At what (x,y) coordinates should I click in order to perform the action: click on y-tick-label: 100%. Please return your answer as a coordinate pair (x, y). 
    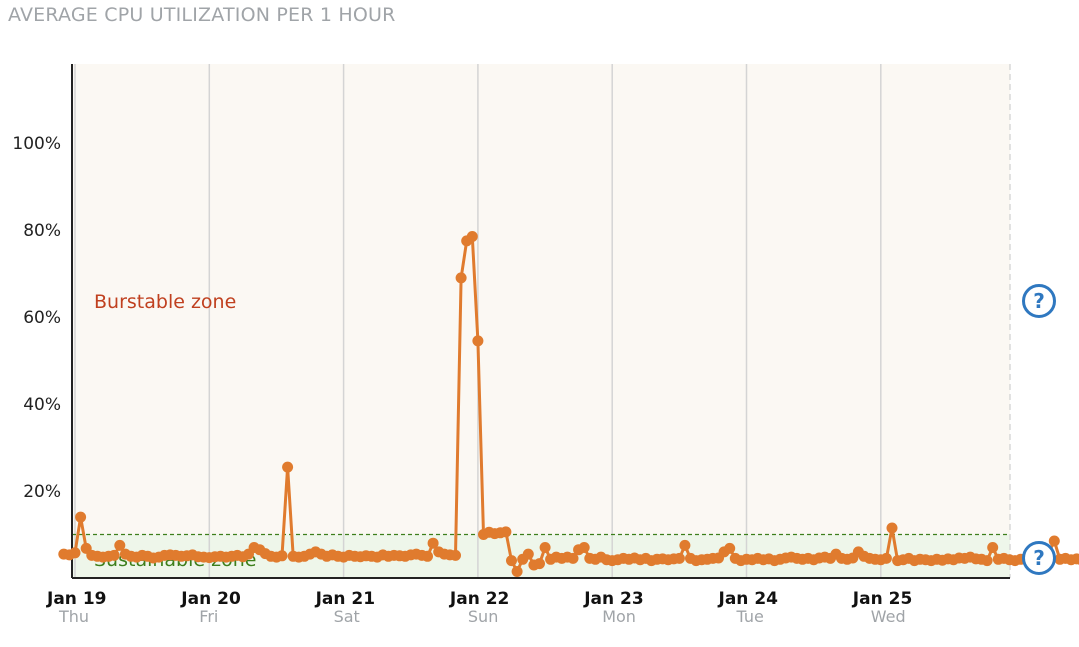
    Looking at the image, I should click on (36, 144).